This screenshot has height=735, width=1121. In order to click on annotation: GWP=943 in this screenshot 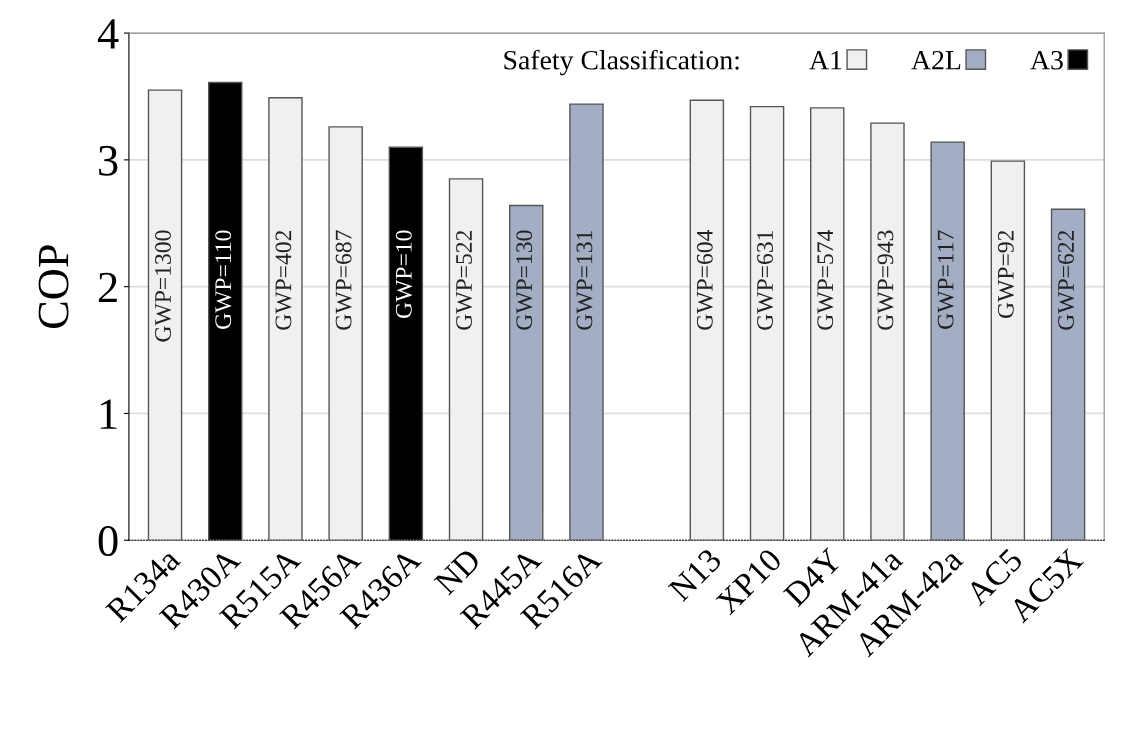, I will do `click(885, 280)`.